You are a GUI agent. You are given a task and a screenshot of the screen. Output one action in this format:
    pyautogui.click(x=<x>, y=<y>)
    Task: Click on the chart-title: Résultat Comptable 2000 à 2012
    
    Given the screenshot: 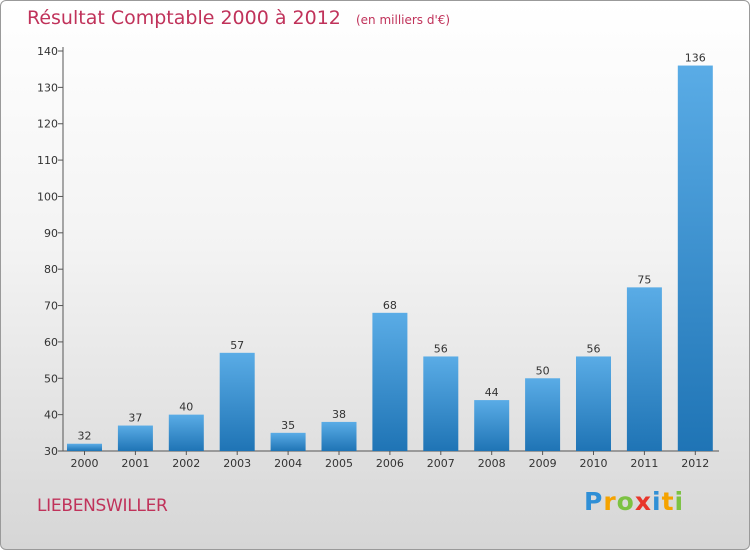 What is the action you would take?
    pyautogui.click(x=184, y=18)
    